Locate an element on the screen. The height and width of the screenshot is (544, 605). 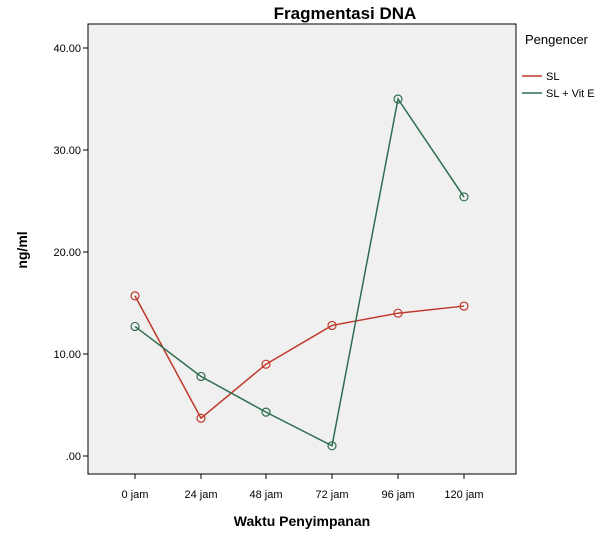
x-tick-label: 24 jam is located at coordinates (200, 495).